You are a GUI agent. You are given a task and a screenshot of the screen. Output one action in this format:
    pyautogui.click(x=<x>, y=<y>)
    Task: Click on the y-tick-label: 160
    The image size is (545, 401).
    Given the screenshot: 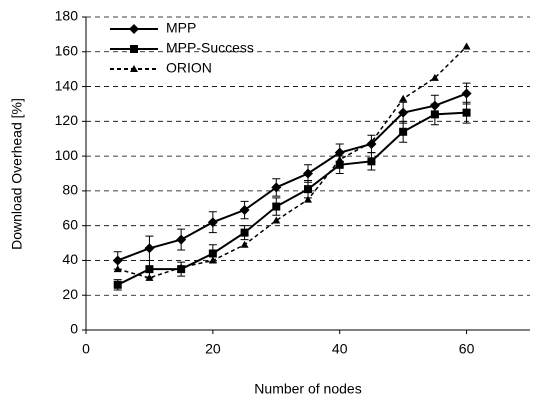 What is the action you would take?
    pyautogui.click(x=67, y=50)
    